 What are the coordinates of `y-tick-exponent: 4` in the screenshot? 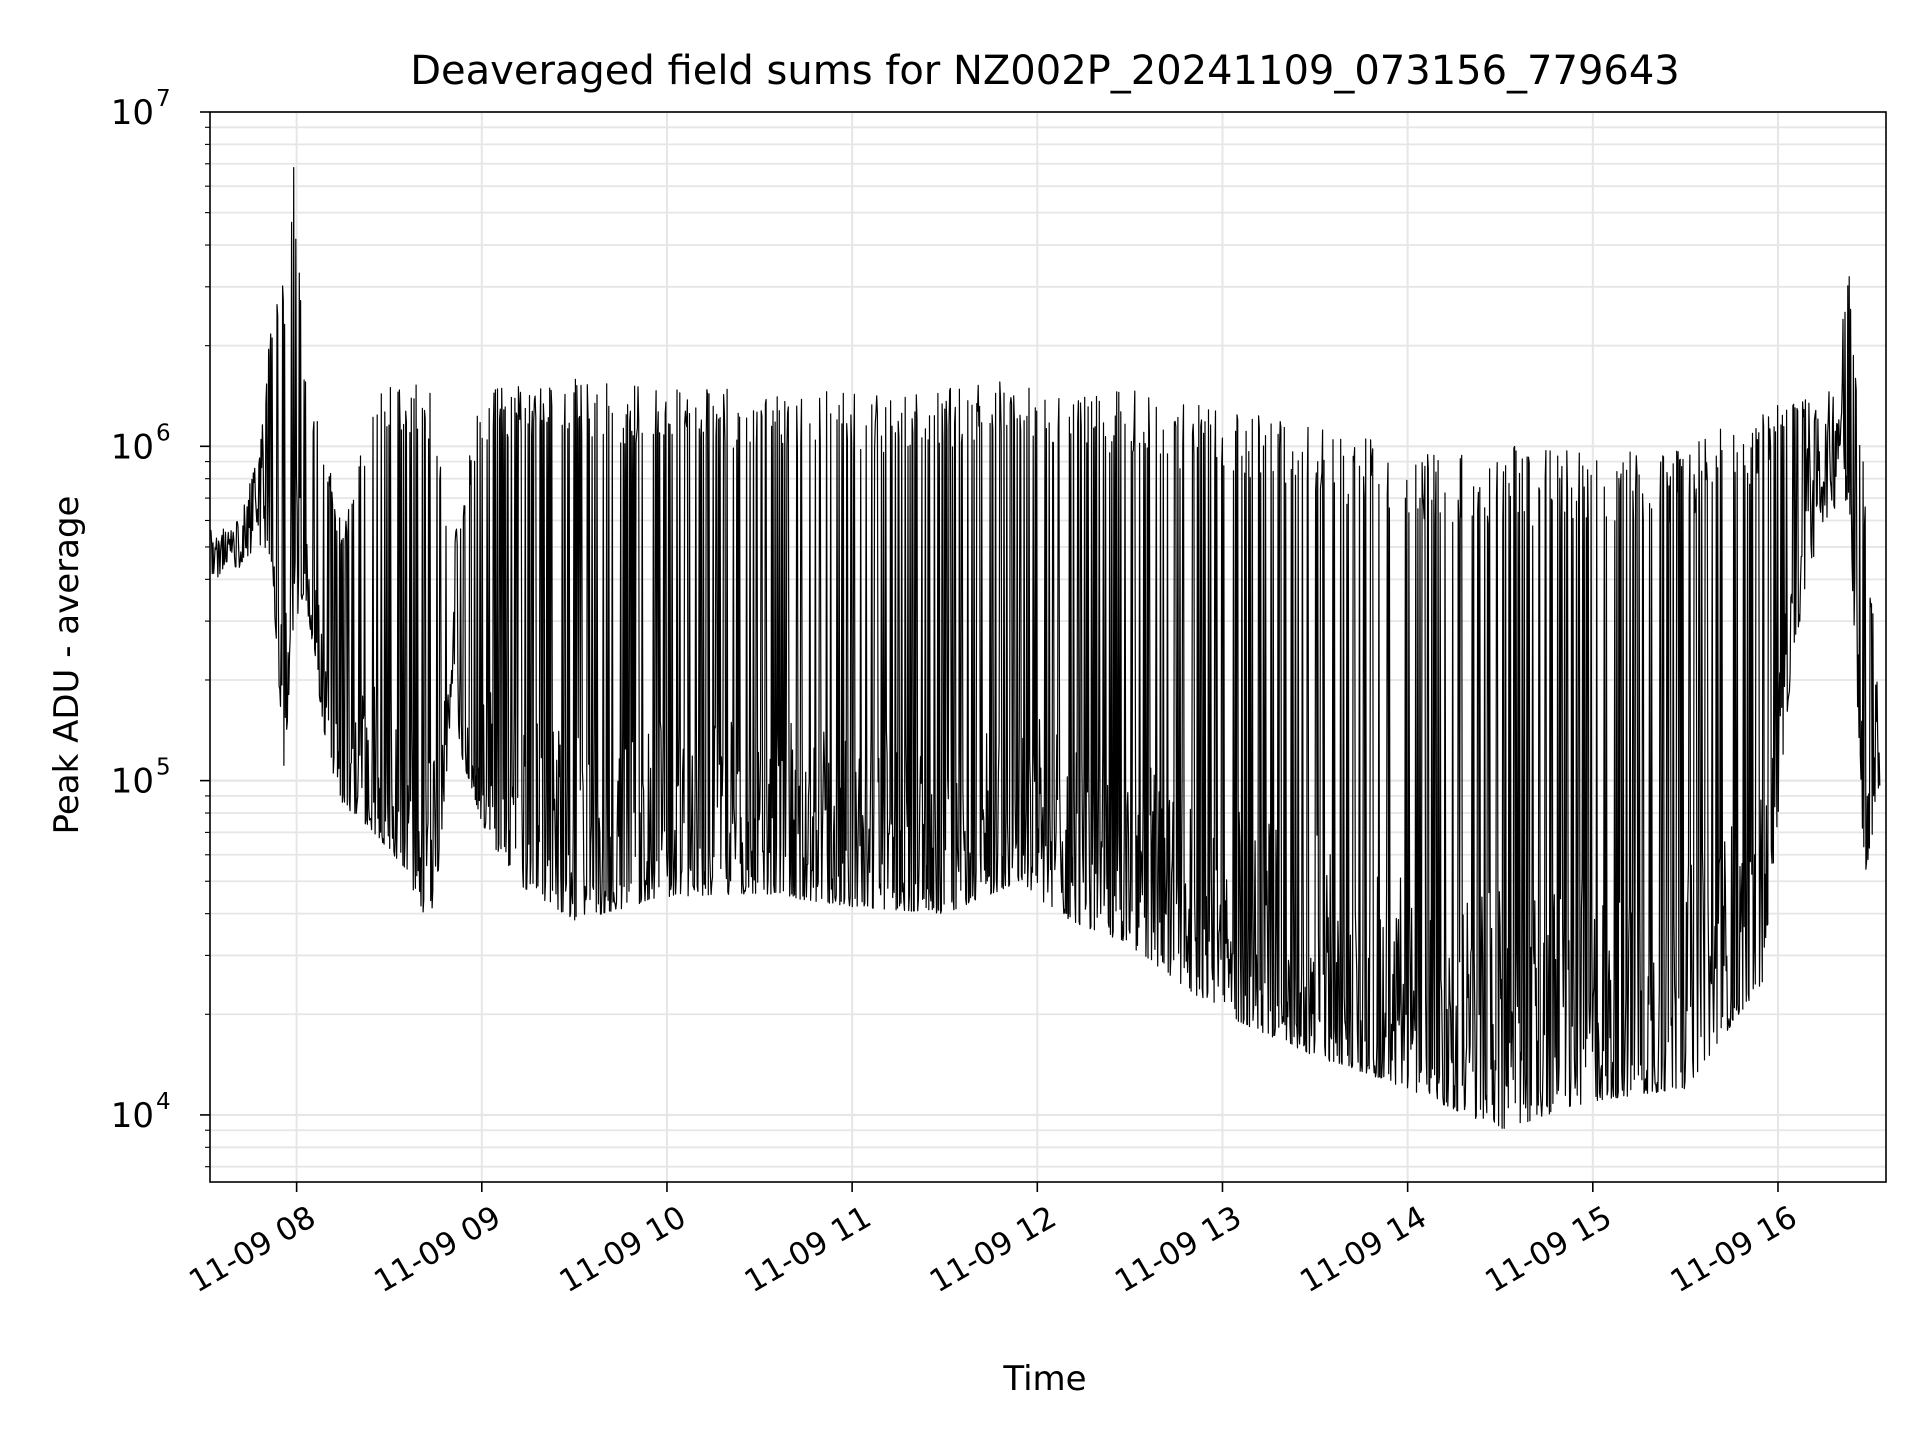 It's located at (163, 1102).